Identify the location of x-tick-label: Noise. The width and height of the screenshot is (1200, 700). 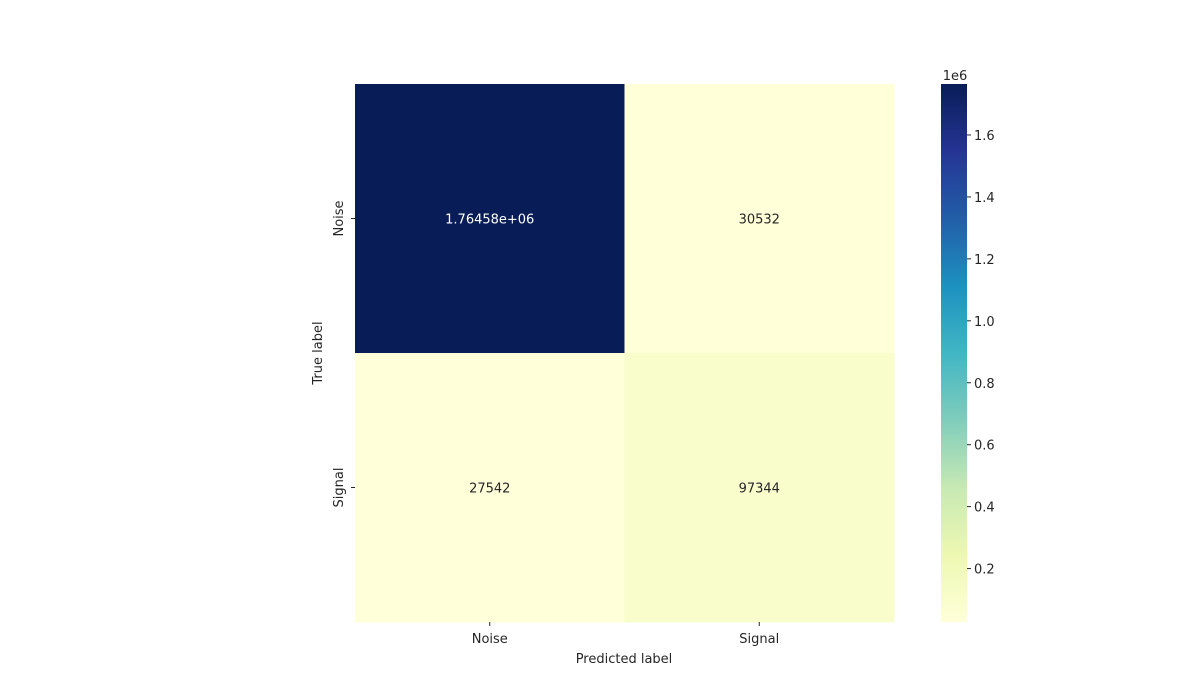
(490, 639).